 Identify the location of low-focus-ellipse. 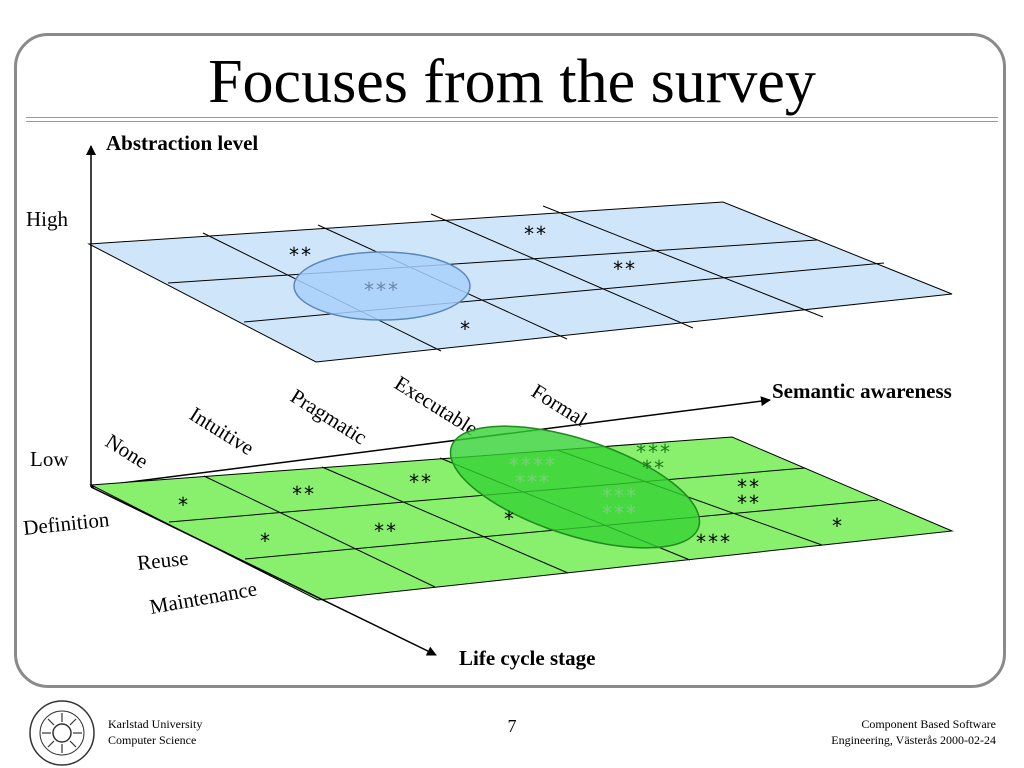
(575, 487).